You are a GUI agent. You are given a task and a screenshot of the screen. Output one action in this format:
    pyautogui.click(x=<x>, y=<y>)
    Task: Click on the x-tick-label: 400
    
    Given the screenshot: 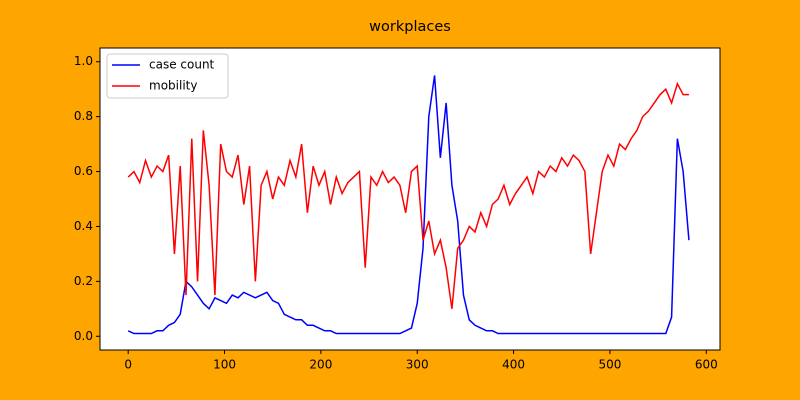 What is the action you would take?
    pyautogui.click(x=513, y=365)
    